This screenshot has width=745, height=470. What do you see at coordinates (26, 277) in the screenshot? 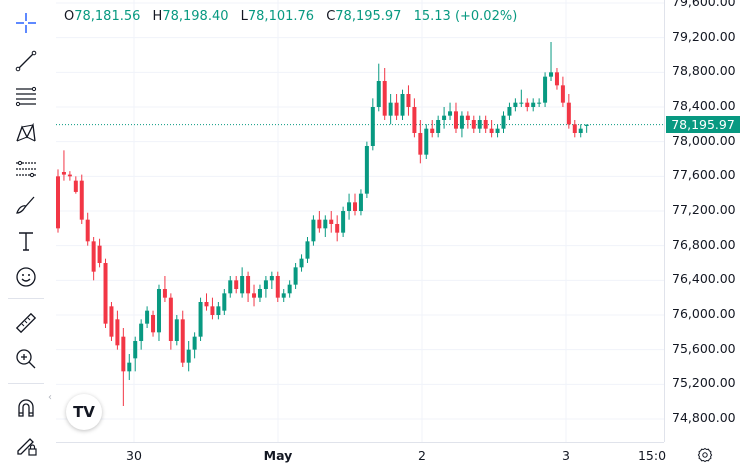
I see `emoji-icon` at bounding box center [26, 277].